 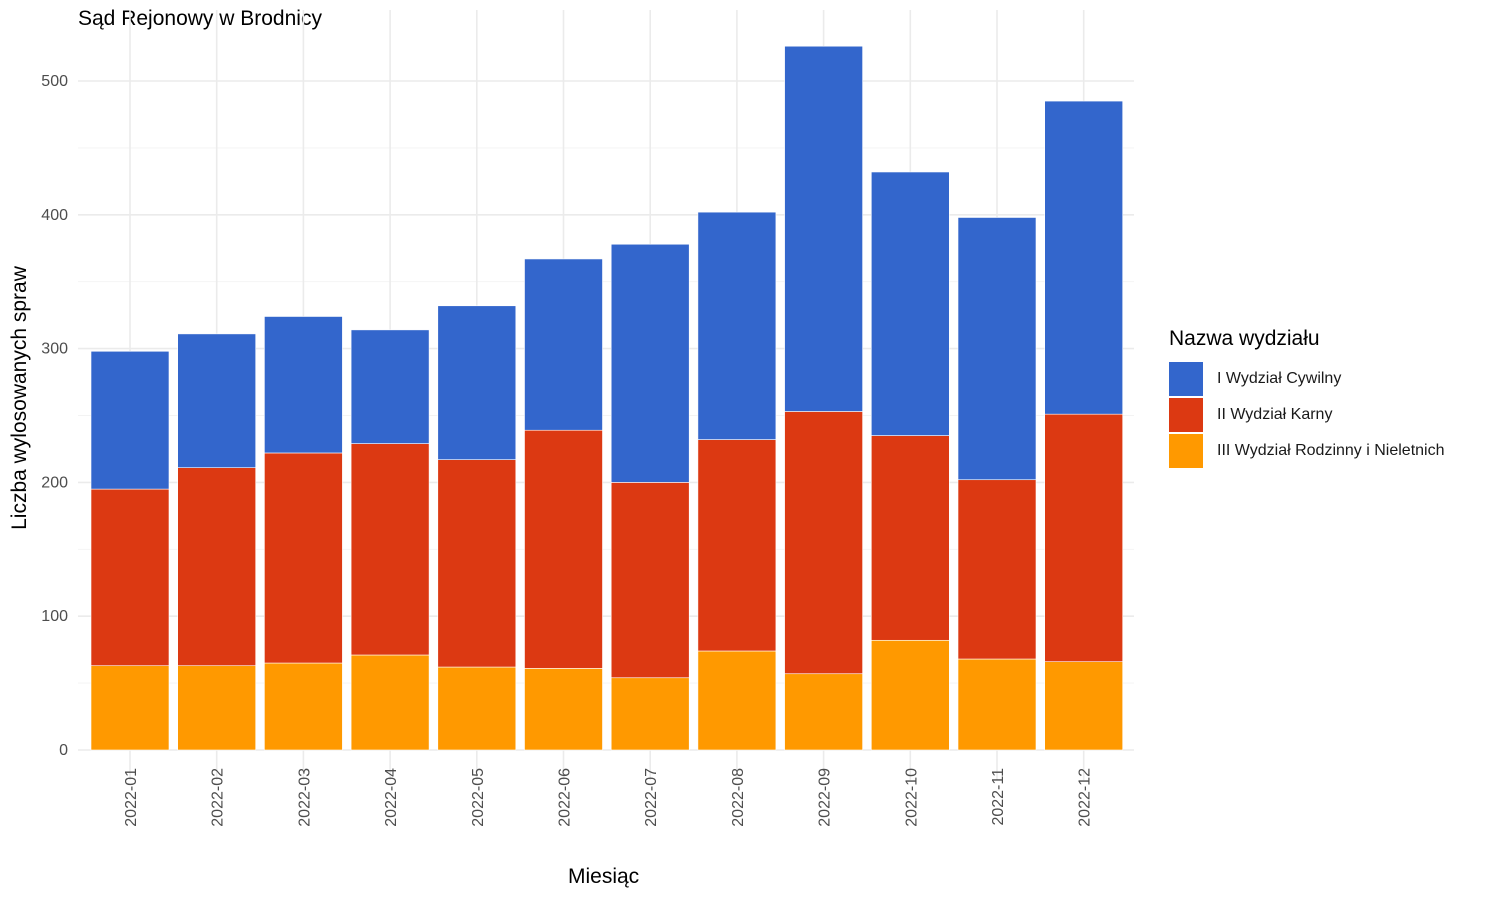 I want to click on legend-item-karny: II Wydział Karny, so click(x=1307, y=415).